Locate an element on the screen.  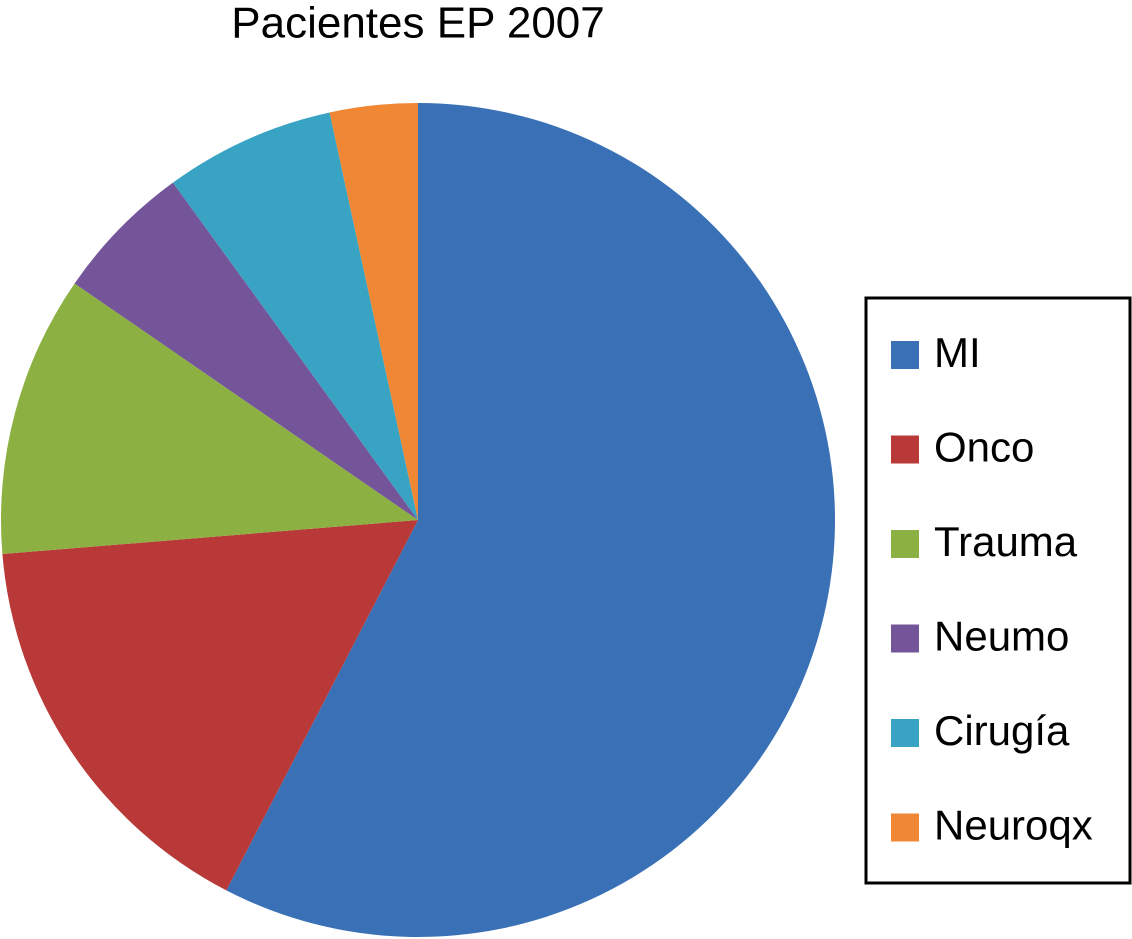
legend-label: Cirugía is located at coordinates (1002, 730).